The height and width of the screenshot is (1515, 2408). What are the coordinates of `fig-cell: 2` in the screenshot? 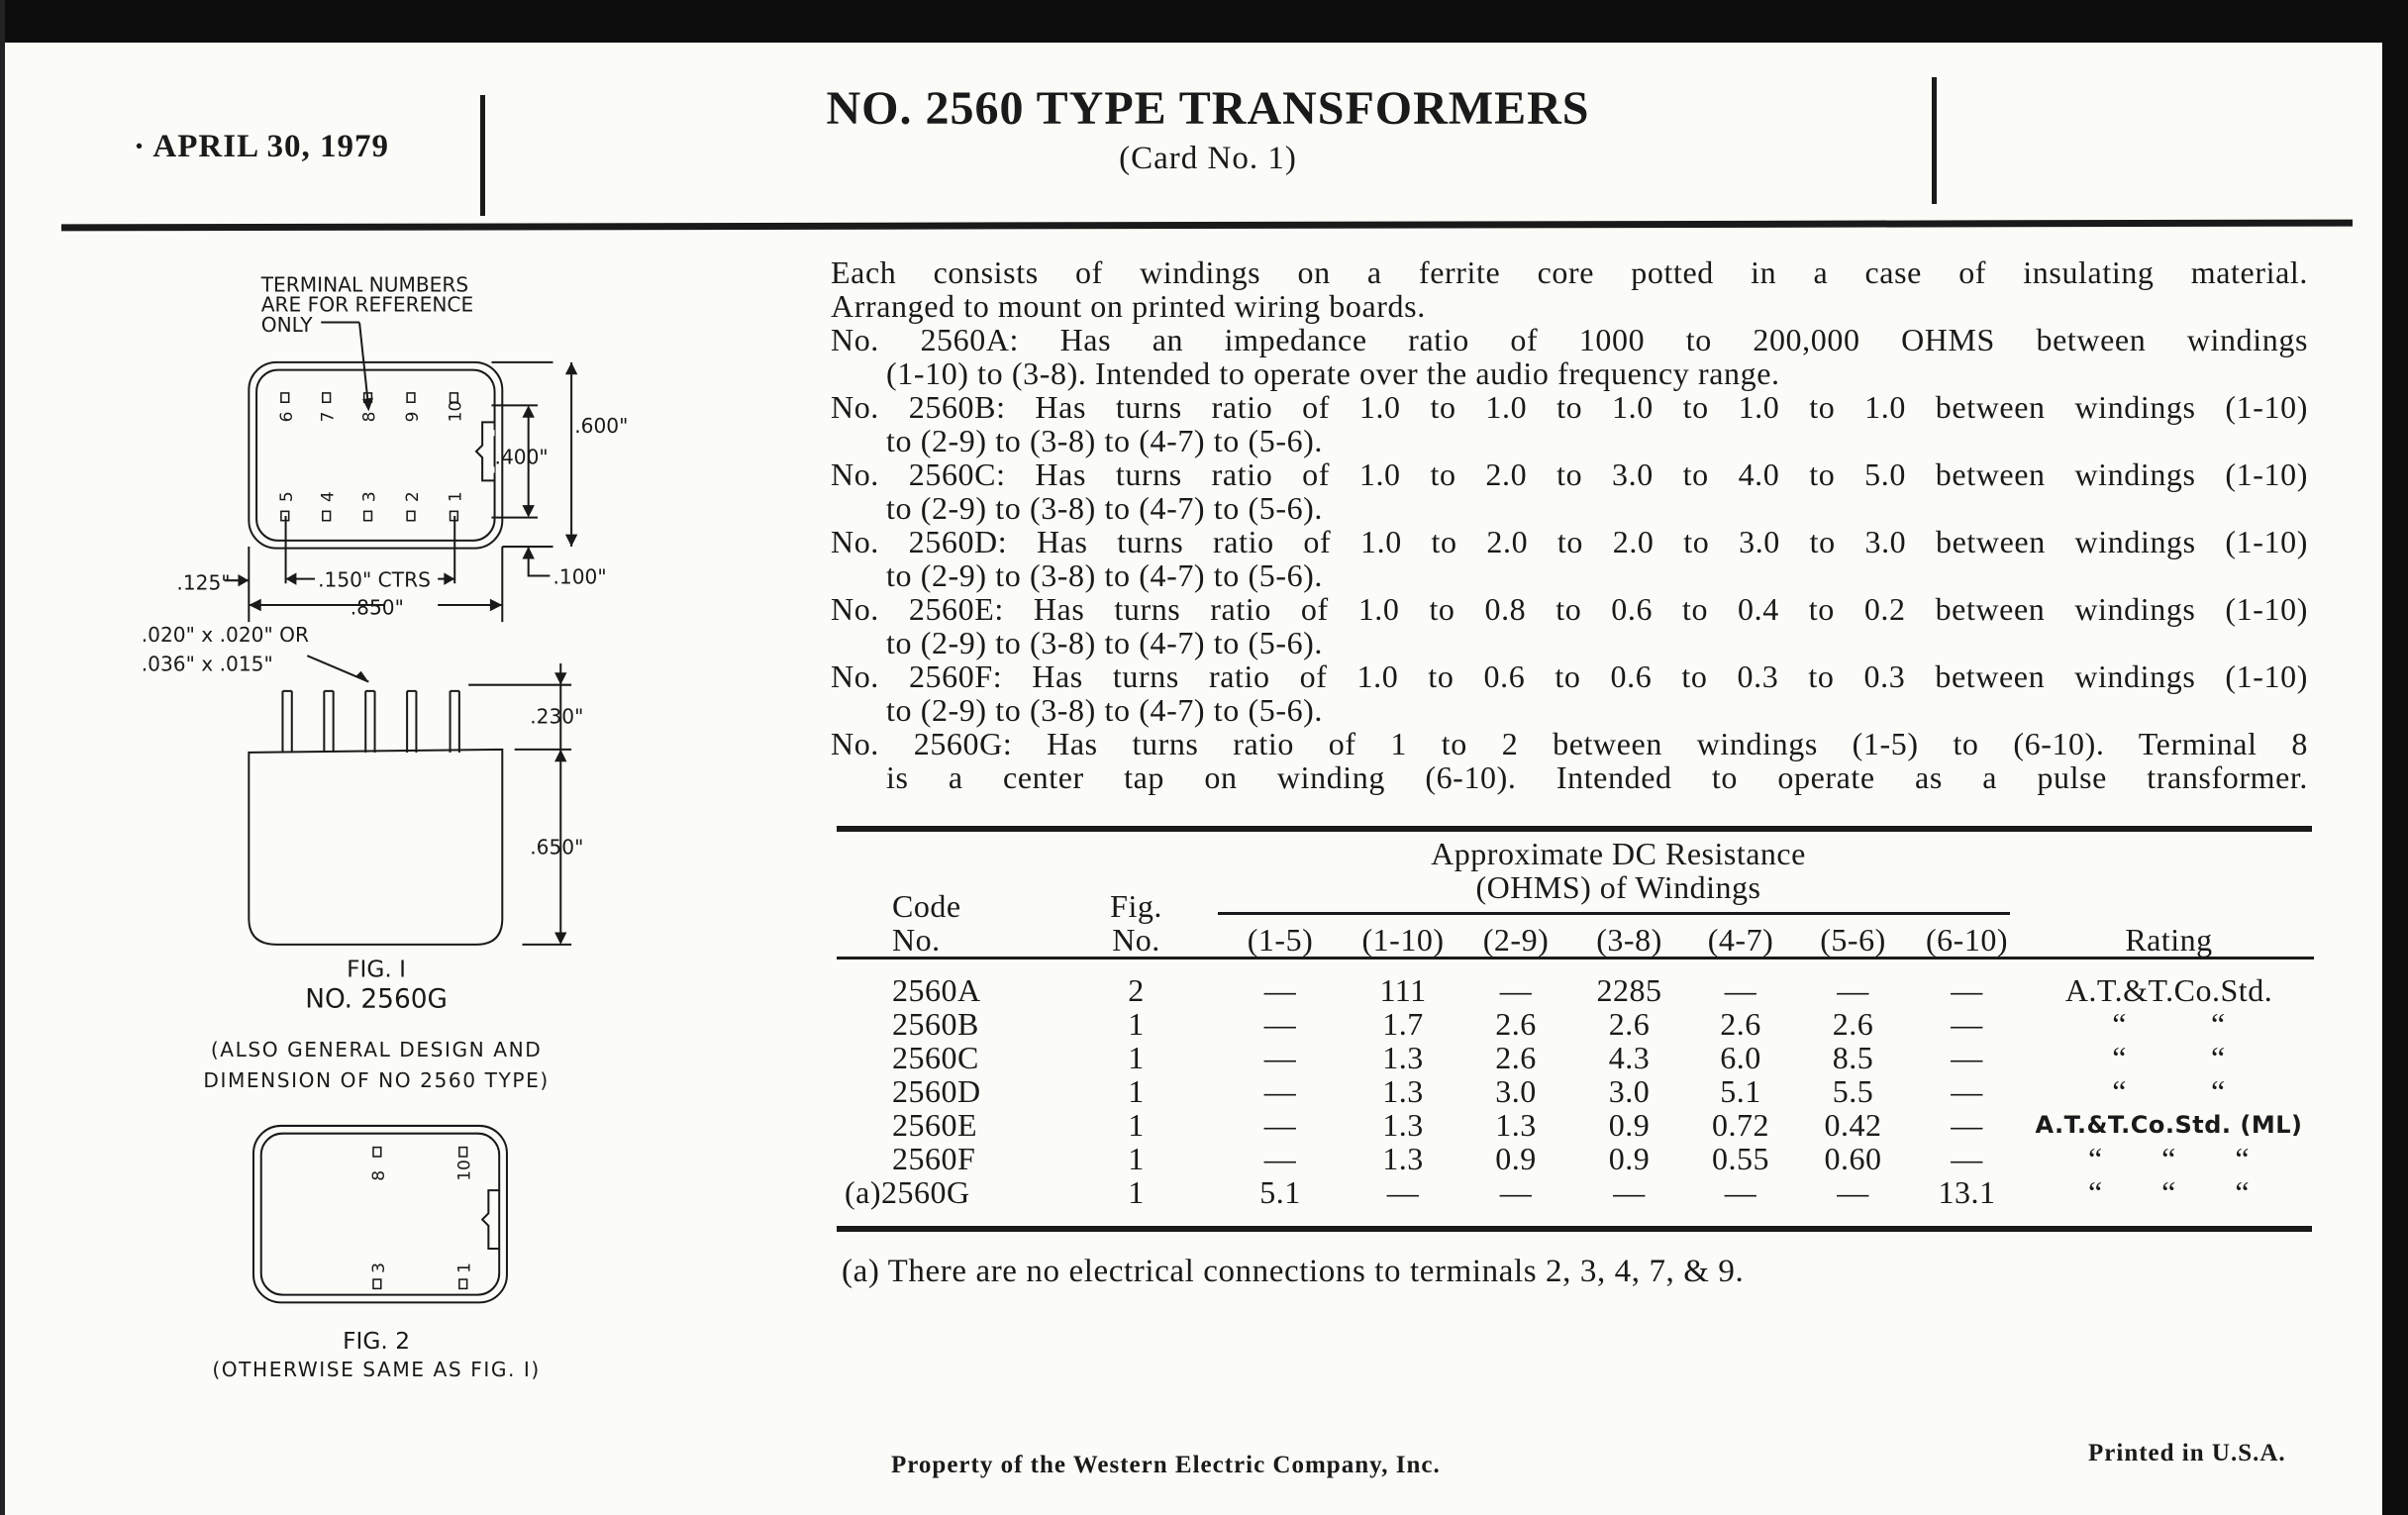 It's located at (1136, 990).